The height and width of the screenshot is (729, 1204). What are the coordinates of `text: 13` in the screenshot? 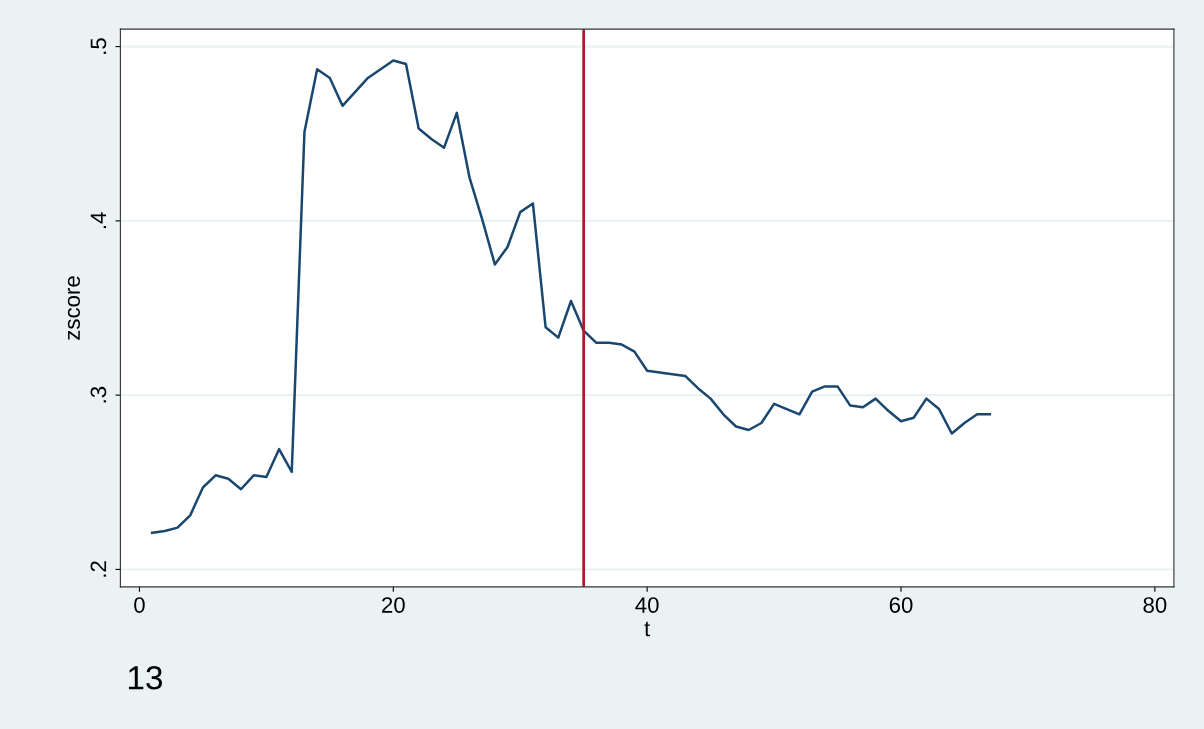 It's located at (145, 678).